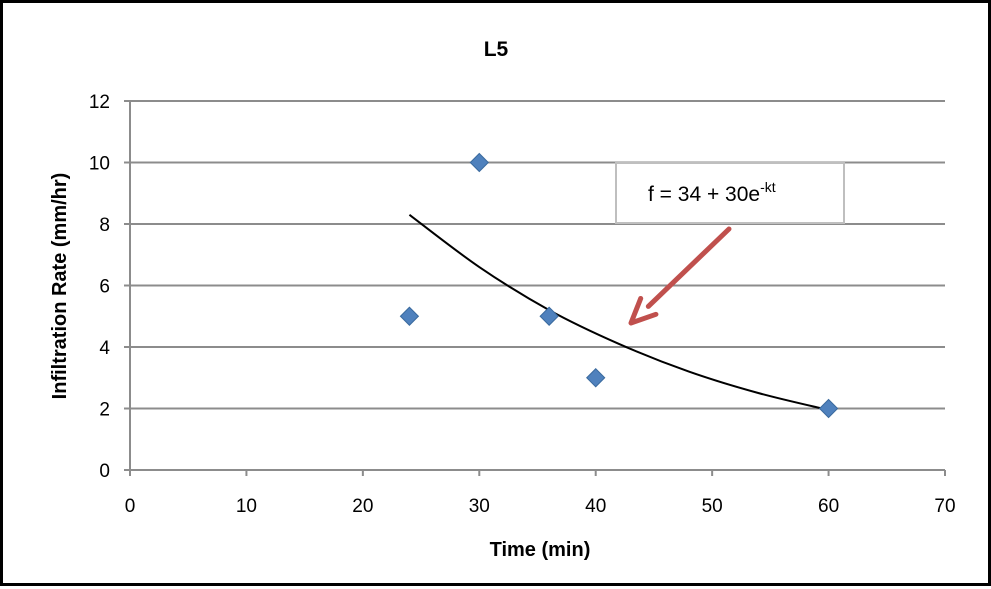  I want to click on y-tick-label: 4, so click(104, 348).